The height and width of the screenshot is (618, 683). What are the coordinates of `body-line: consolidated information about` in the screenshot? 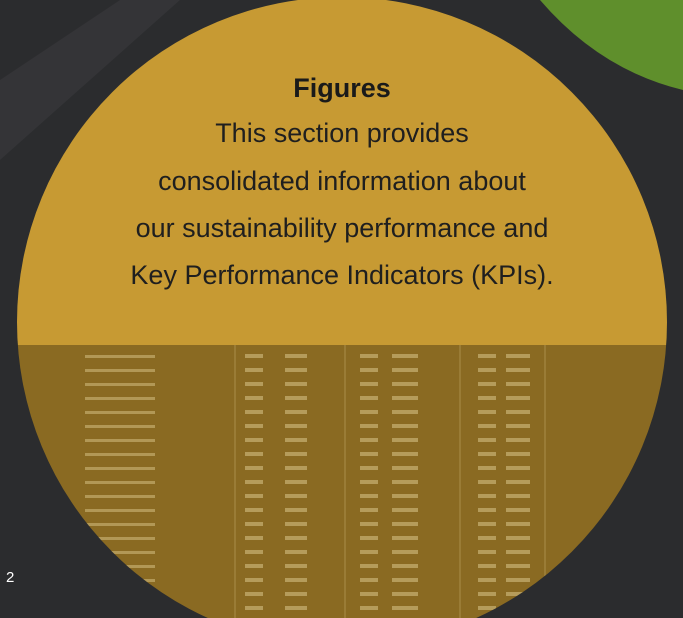 It's located at (342, 181).